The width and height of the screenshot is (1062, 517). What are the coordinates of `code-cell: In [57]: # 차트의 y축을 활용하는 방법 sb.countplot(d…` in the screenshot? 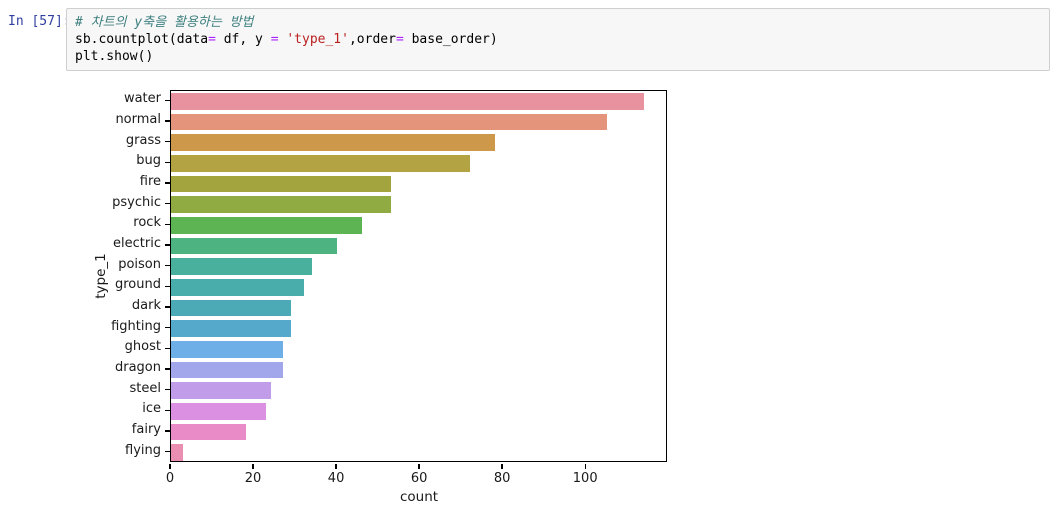 It's located at (525, 39).